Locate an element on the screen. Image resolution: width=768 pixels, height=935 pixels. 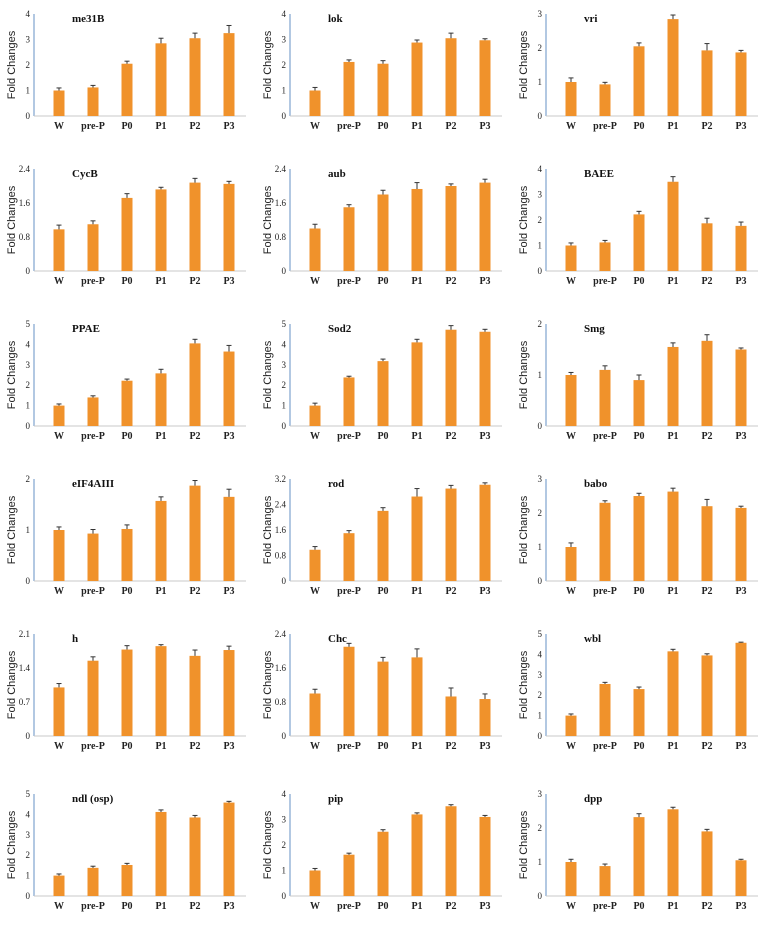
y-tick-label: 1.6 is located at coordinates (281, 203).